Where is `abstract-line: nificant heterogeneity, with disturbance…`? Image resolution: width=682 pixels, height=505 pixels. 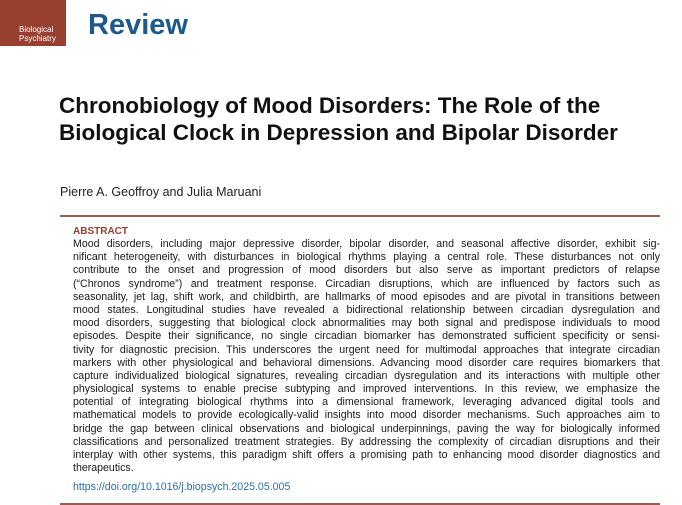
abstract-line: nificant heterogeneity, with disturbance… is located at coordinates (366, 257).